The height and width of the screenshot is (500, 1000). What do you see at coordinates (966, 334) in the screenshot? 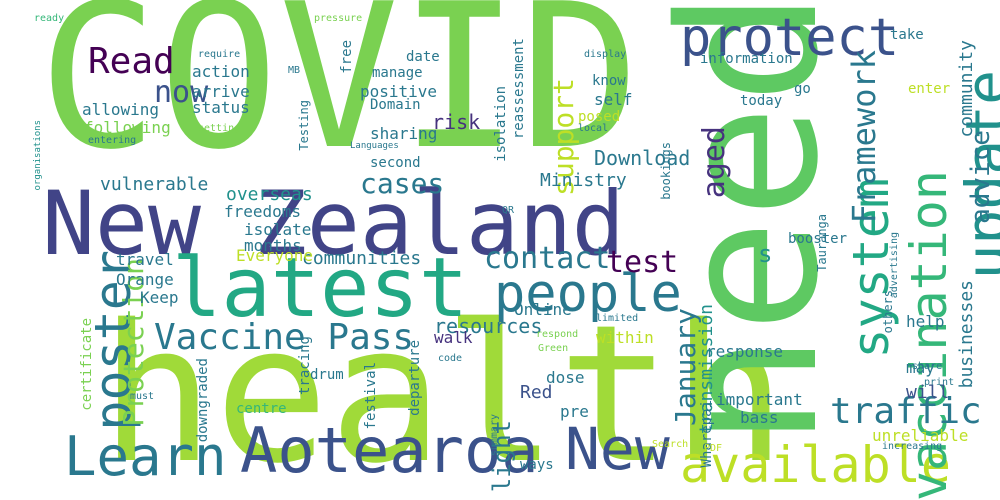
I see `word-businesses: businesses` at bounding box center [966, 334].